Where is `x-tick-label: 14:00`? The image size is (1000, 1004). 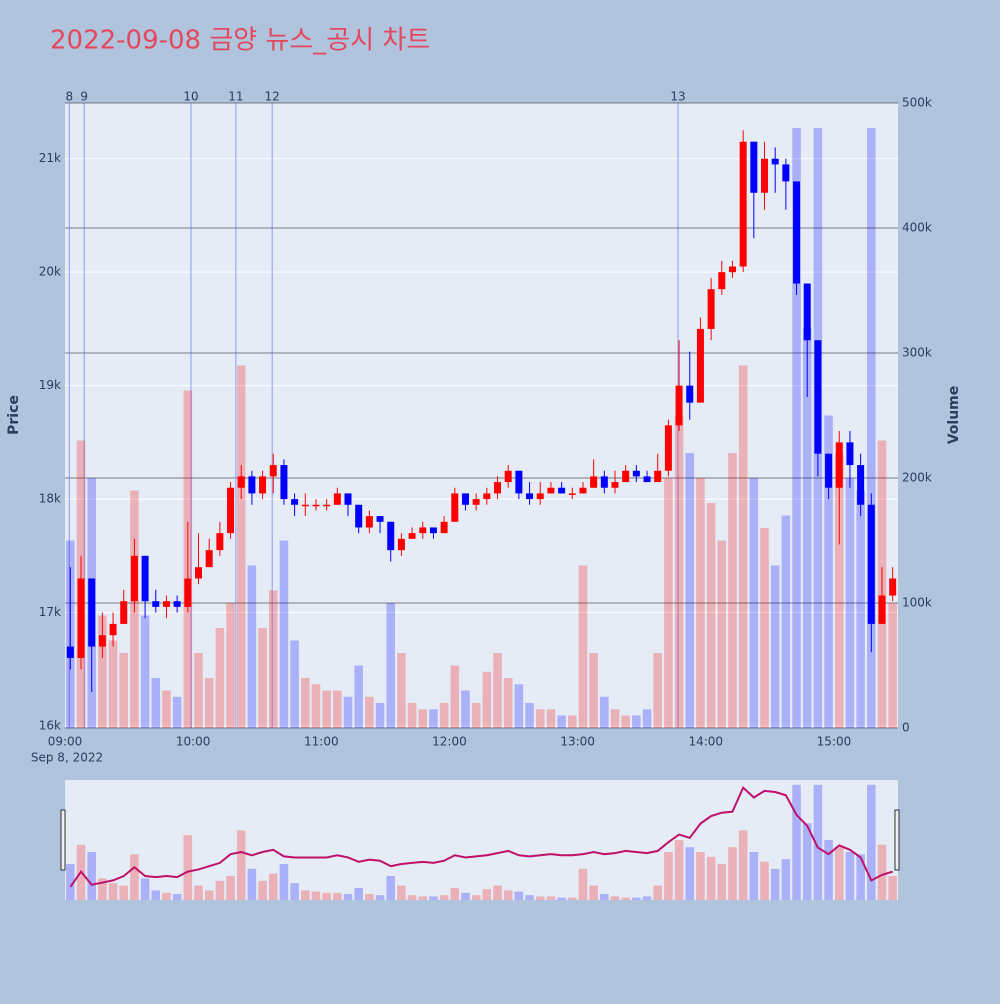
x-tick-label: 14:00 is located at coordinates (705, 742).